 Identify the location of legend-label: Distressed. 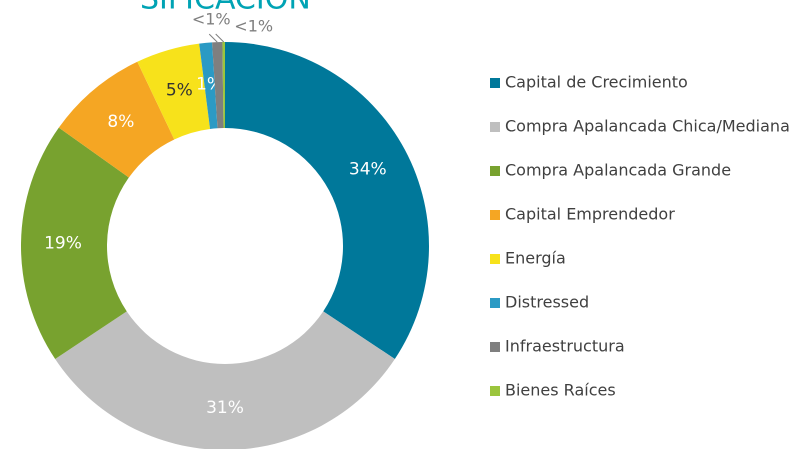
(547, 302).